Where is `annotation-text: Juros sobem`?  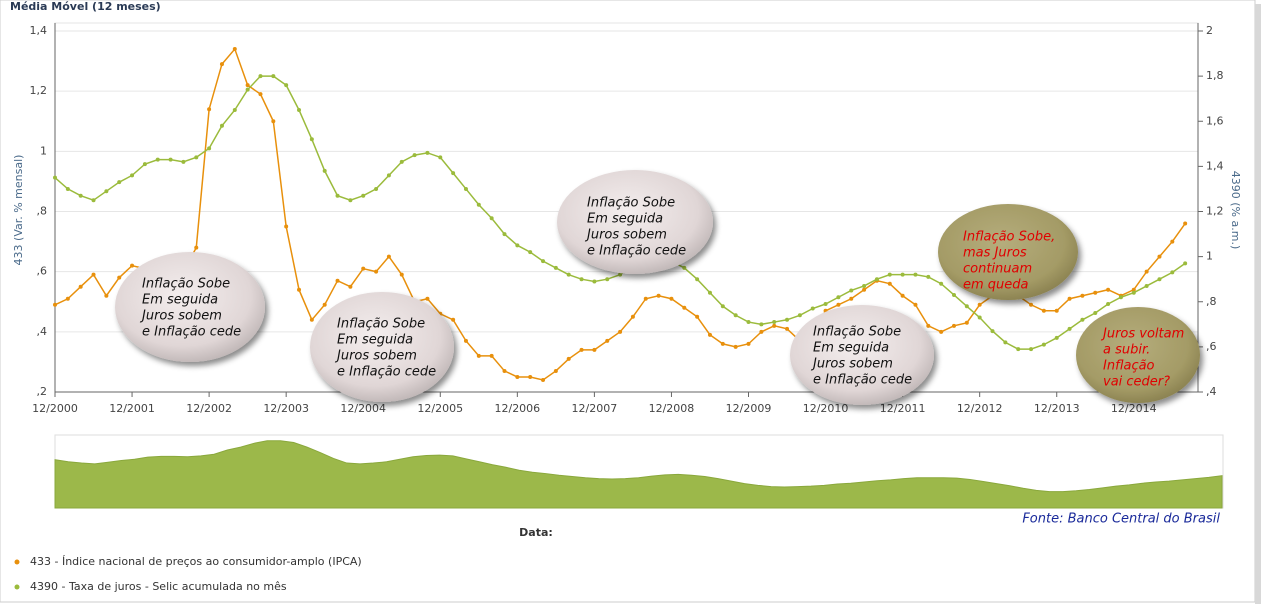
annotation-text: Juros sobem is located at coordinates (851, 364).